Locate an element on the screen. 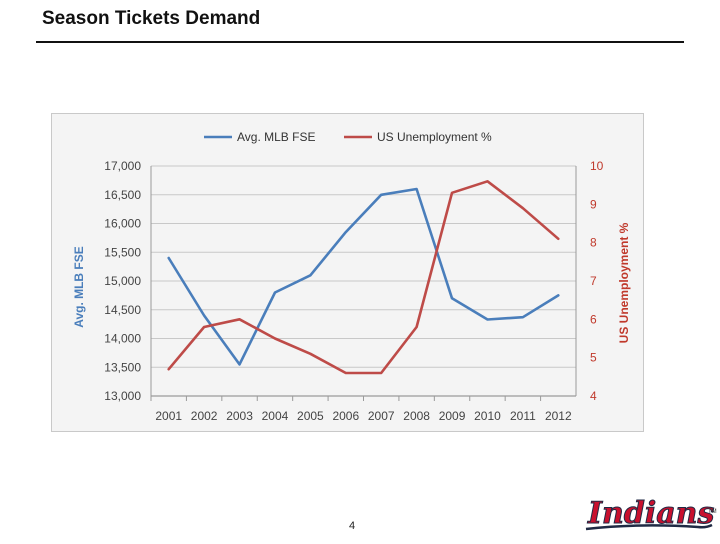 The image size is (720, 544). legend-entry: Avg. MLB FSE is located at coordinates (276, 137).